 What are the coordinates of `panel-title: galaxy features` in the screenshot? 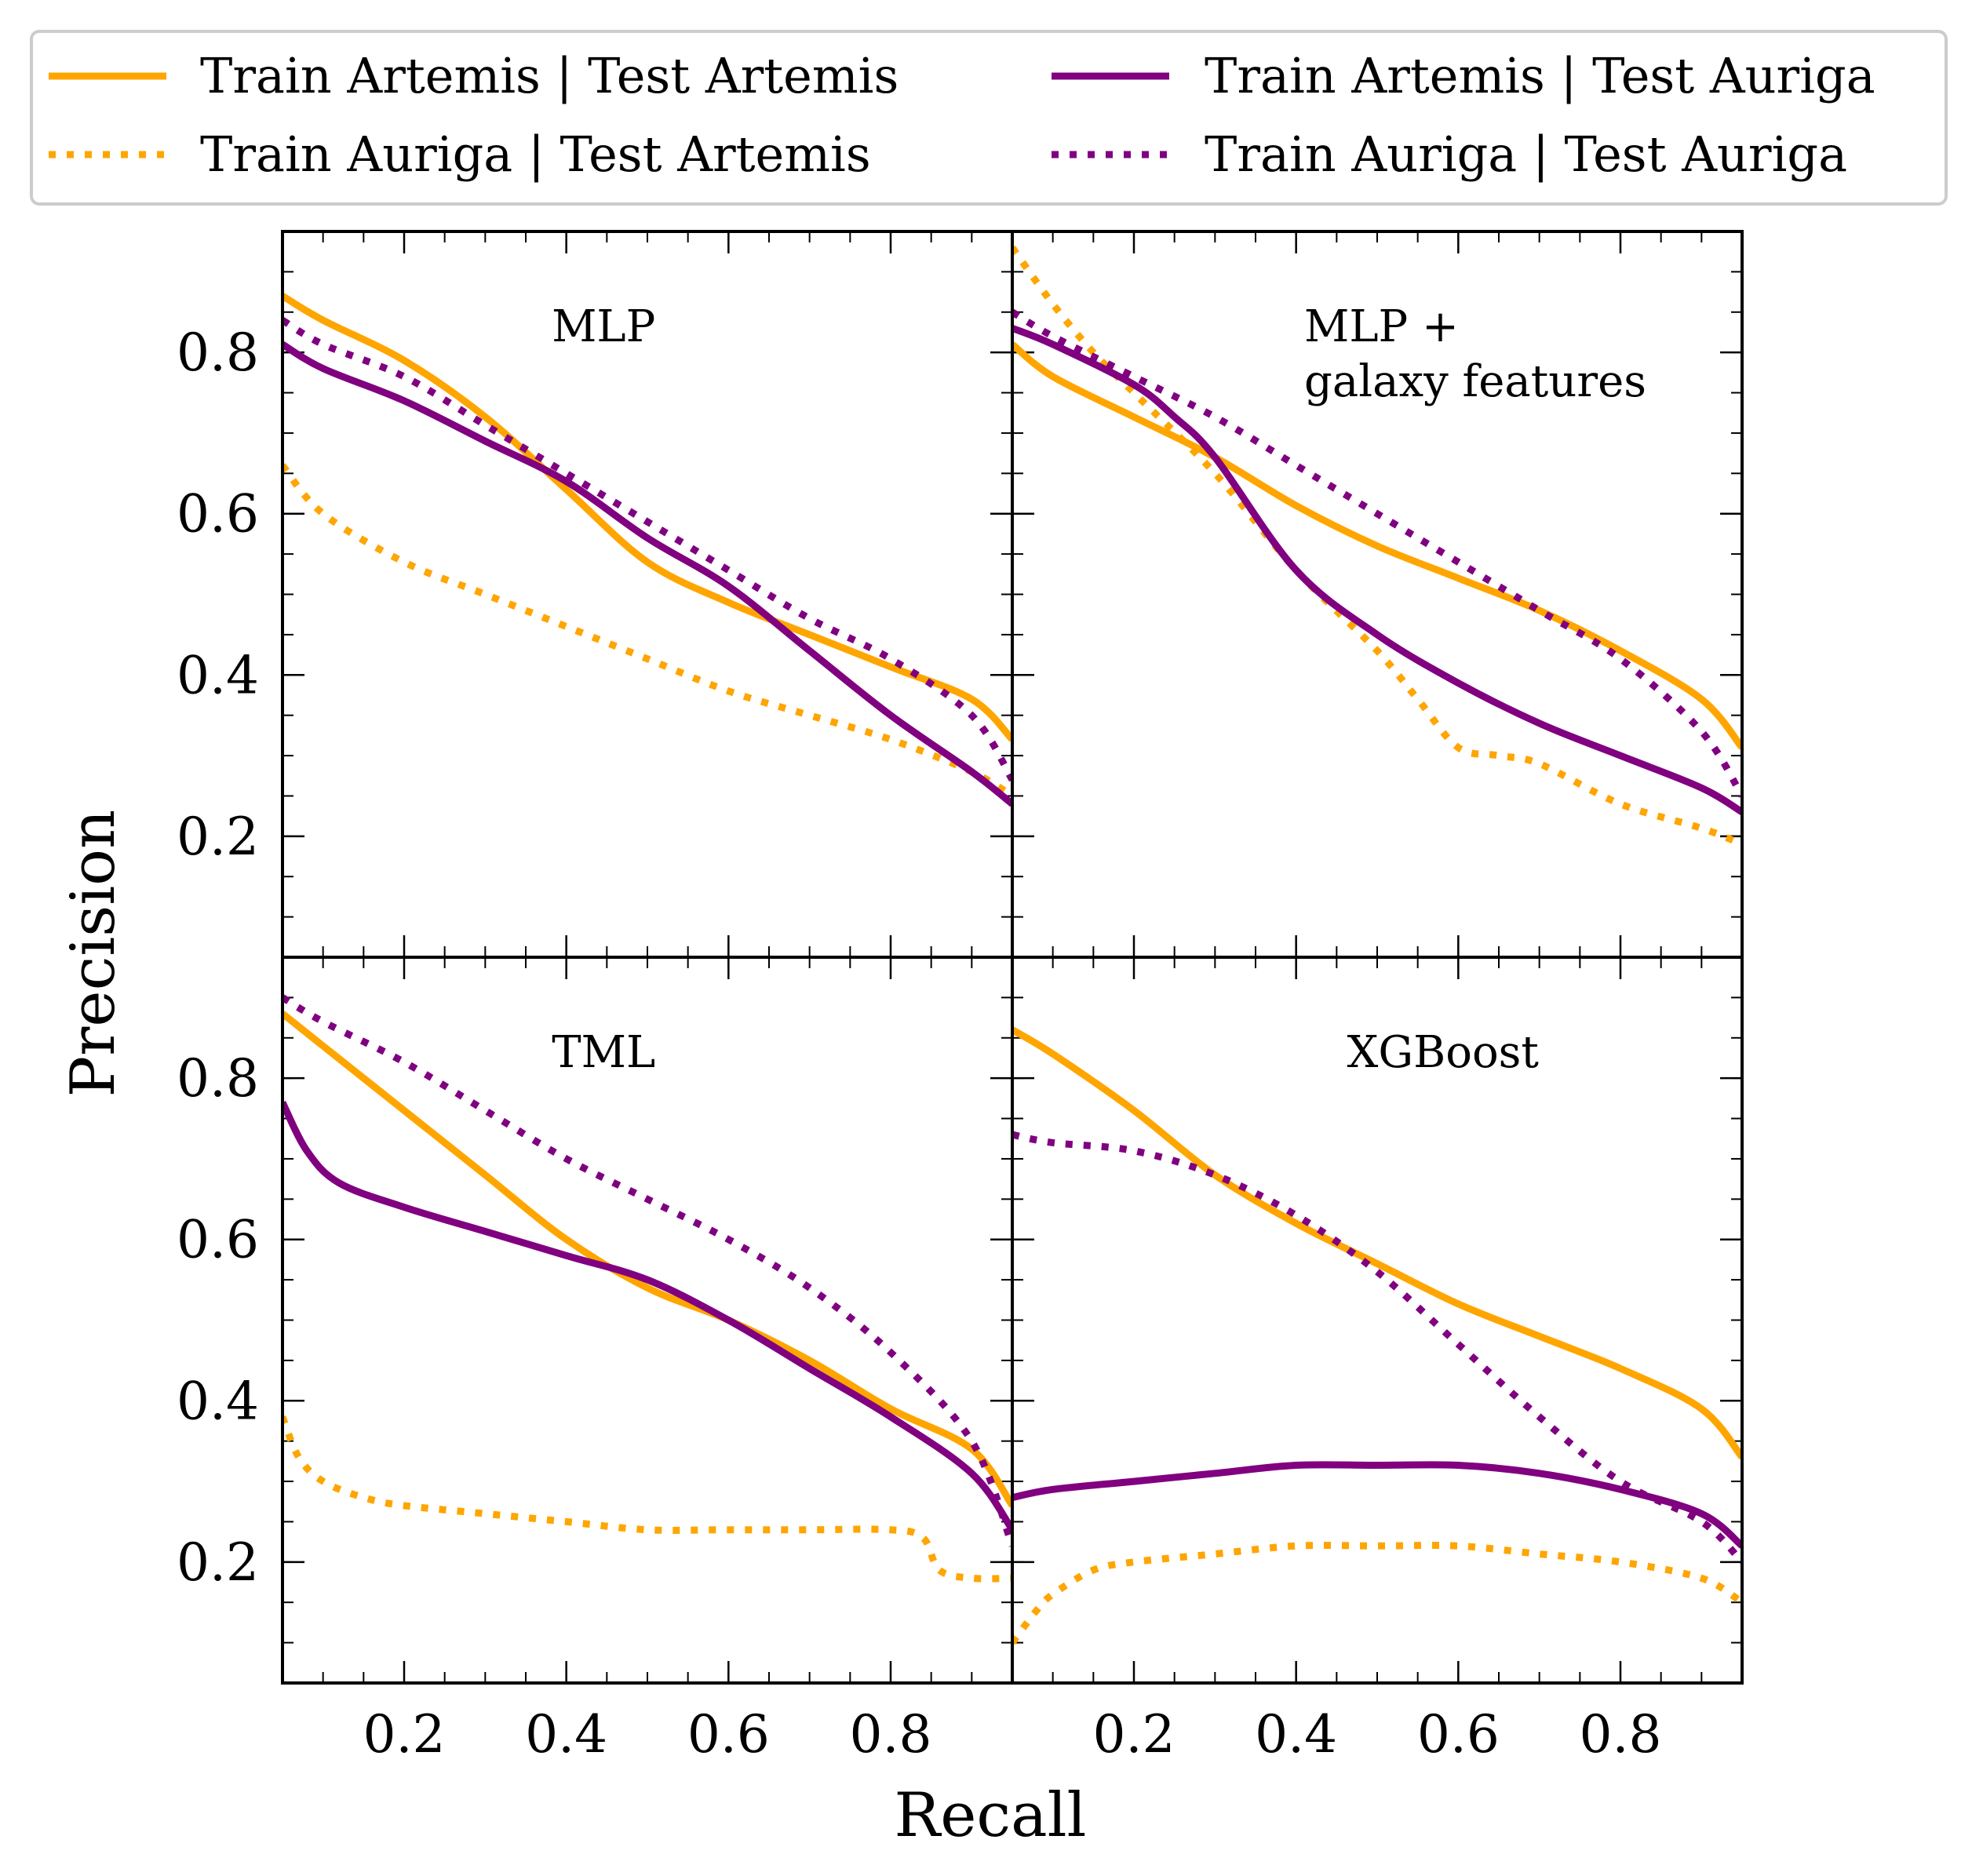 It's located at (1475, 381).